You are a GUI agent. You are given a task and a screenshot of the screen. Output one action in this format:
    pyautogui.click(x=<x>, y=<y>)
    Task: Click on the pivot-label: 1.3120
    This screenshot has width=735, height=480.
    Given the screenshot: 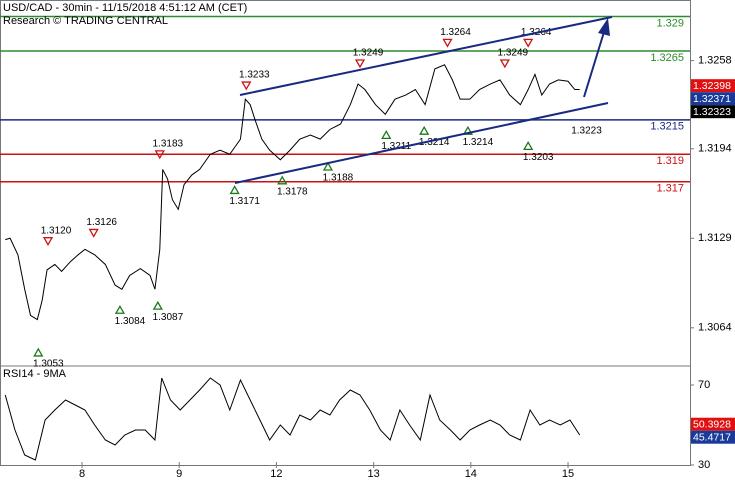 What is the action you would take?
    pyautogui.click(x=56, y=230)
    